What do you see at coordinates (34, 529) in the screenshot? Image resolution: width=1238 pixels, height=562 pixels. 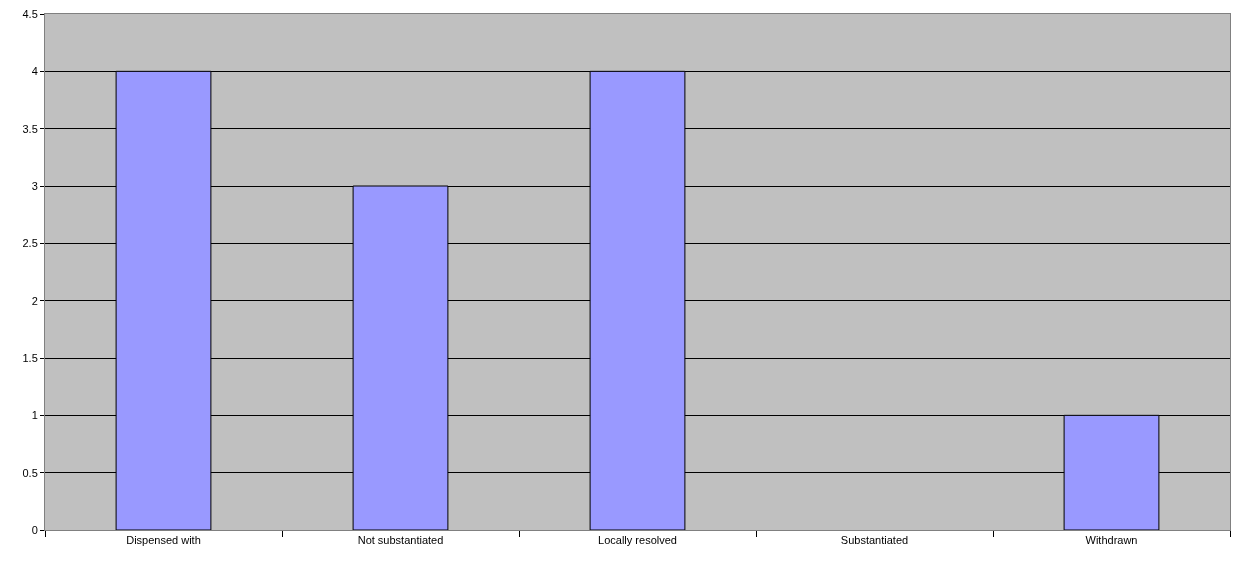 I see `y-tick-label: 0` at bounding box center [34, 529].